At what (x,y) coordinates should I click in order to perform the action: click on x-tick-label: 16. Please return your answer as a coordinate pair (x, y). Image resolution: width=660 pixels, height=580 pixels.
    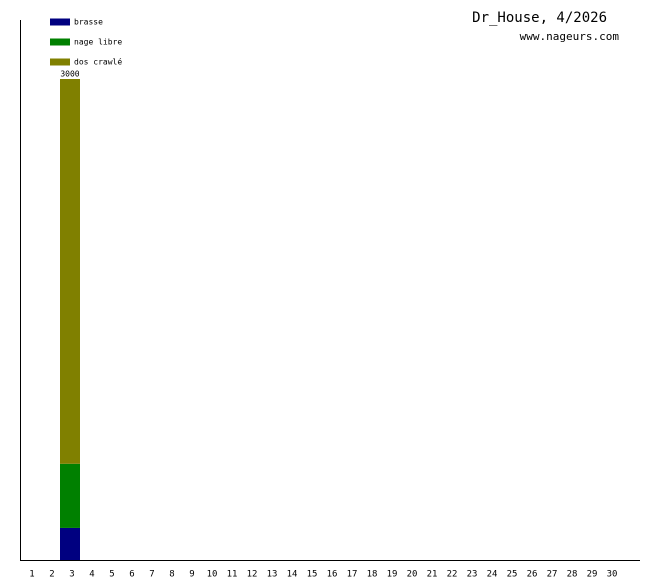
    Looking at the image, I should click on (332, 575).